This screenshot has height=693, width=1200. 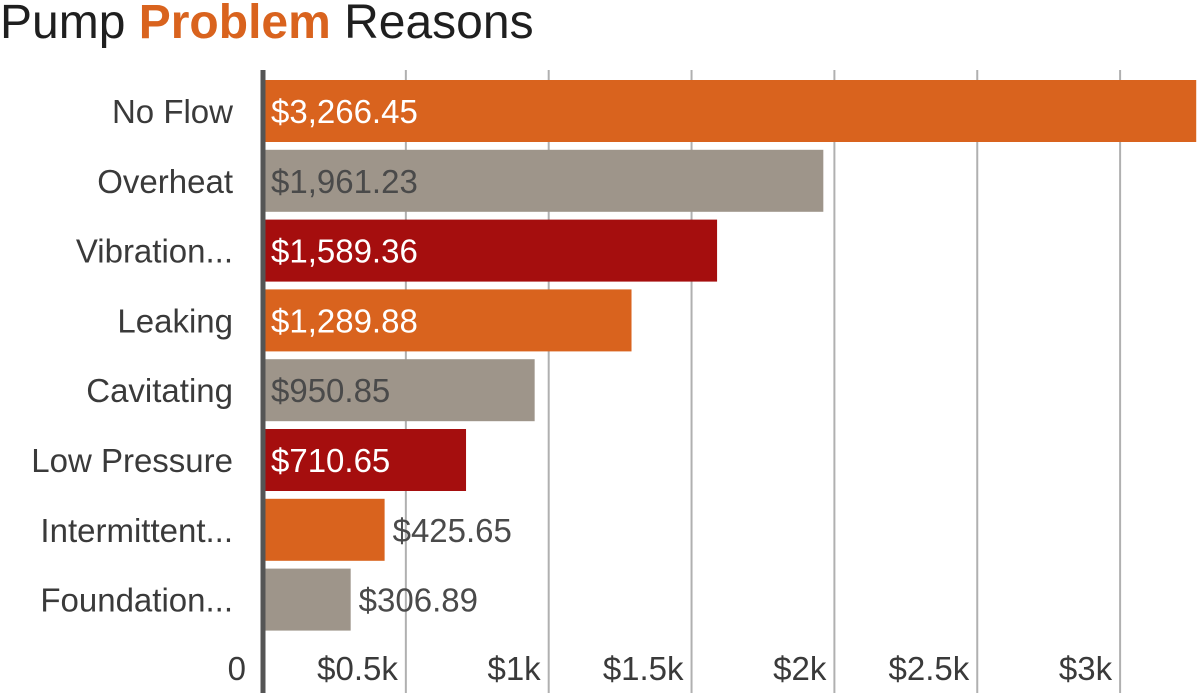 What do you see at coordinates (344, 111) in the screenshot?
I see `value-label: $3,266.45` at bounding box center [344, 111].